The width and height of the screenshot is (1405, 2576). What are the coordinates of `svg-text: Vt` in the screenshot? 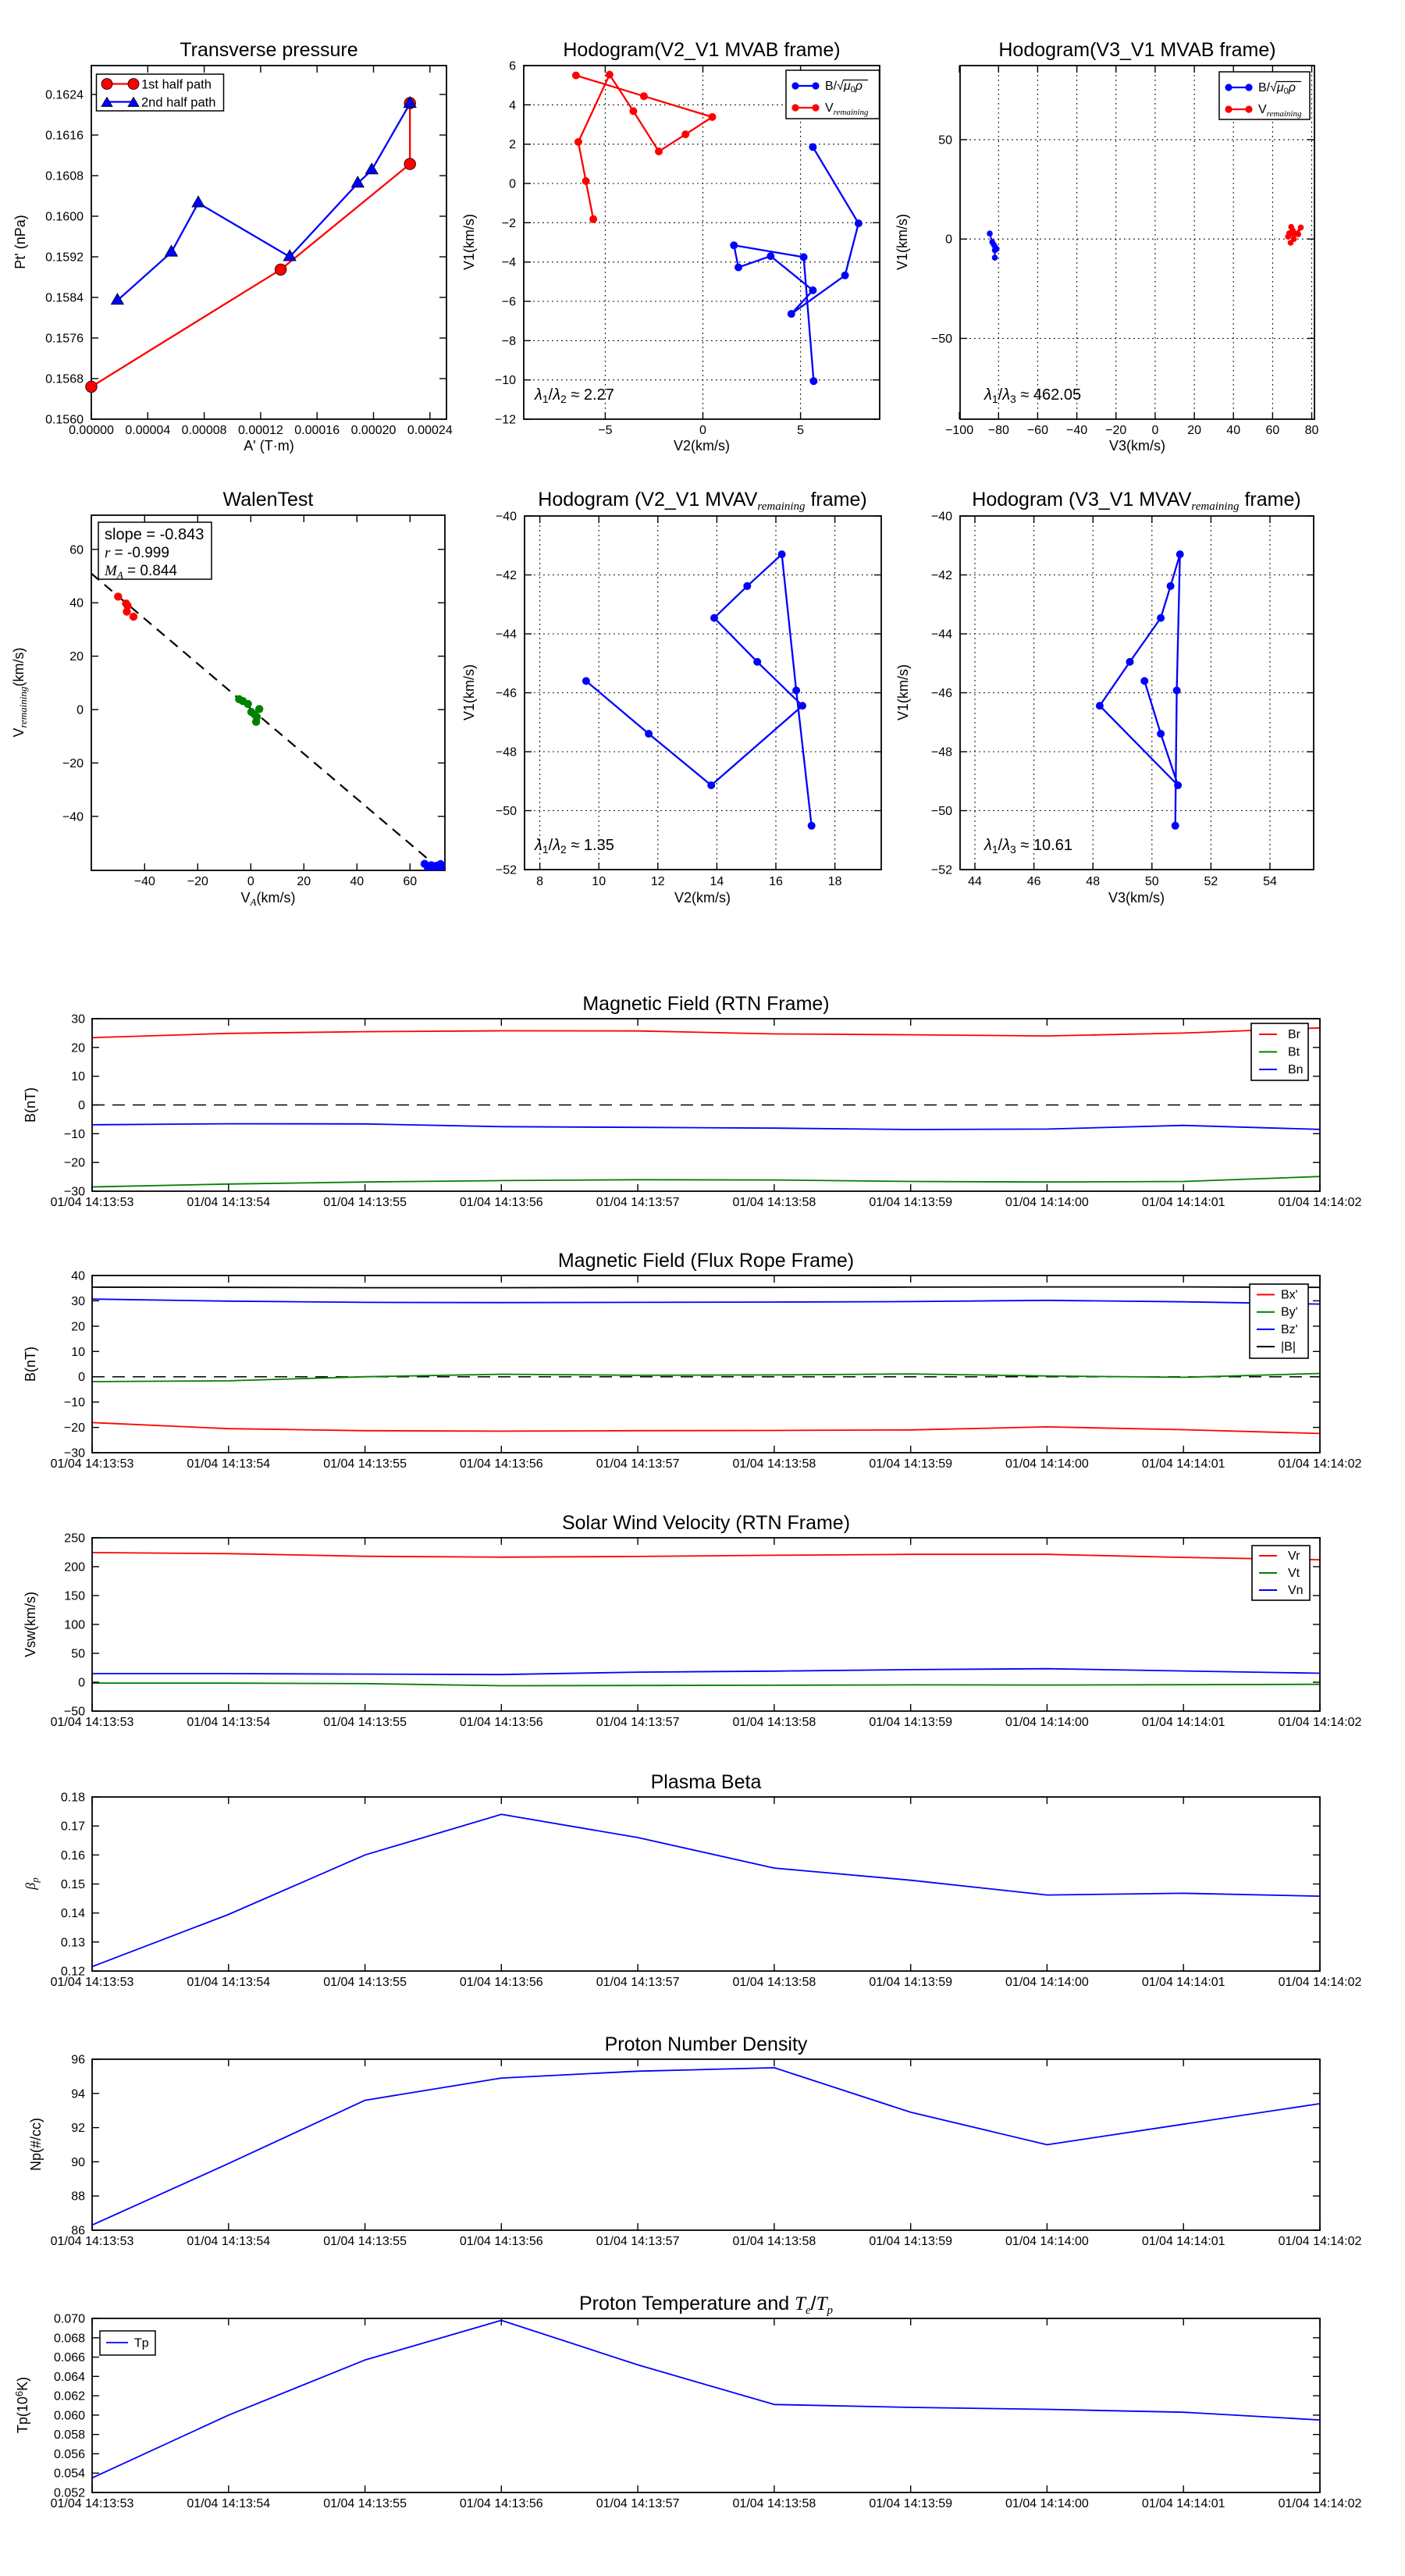 It's located at (1294, 1573).